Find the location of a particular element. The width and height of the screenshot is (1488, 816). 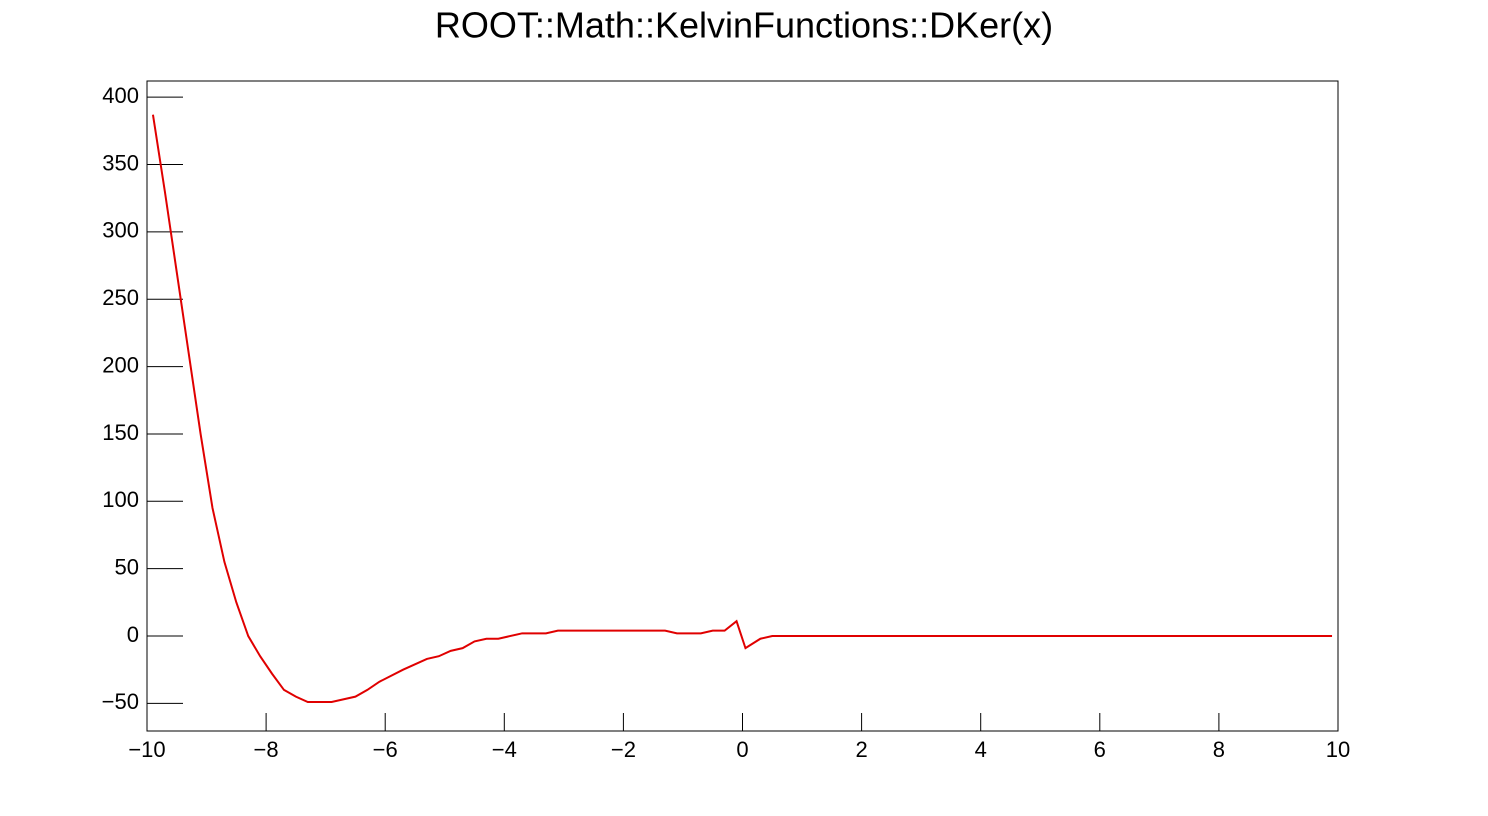

chart-title: ROOT::Math::KelvinFunctions::DKer(x) is located at coordinates (744, 25).